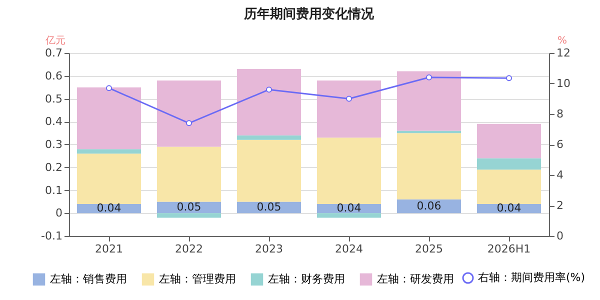 The image size is (600, 300). Describe the element at coordinates (560, 114) in the screenshot. I see `y2-tick-label: 8` at that location.